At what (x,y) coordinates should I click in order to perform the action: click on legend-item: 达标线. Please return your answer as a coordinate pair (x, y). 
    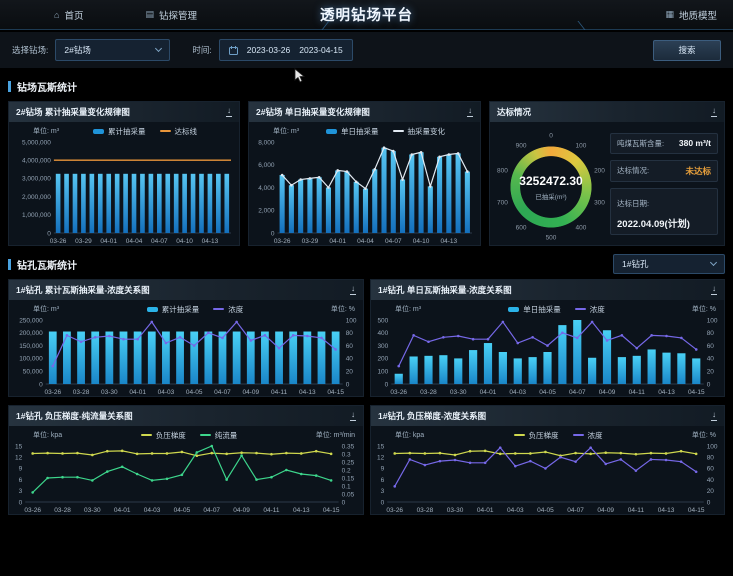
    Looking at the image, I should click on (178, 131).